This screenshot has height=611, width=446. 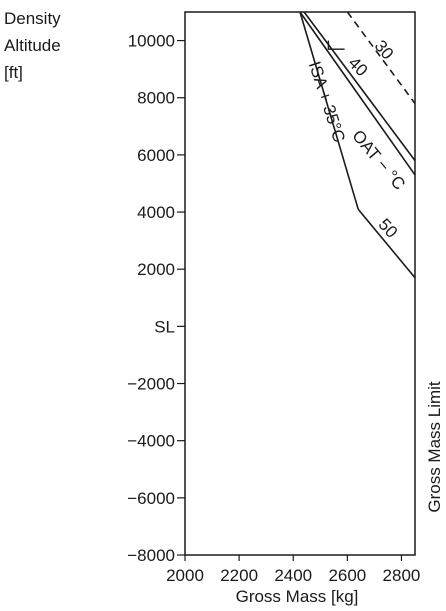 I want to click on x-axis-label: Gross Mass [kg], so click(x=297, y=596).